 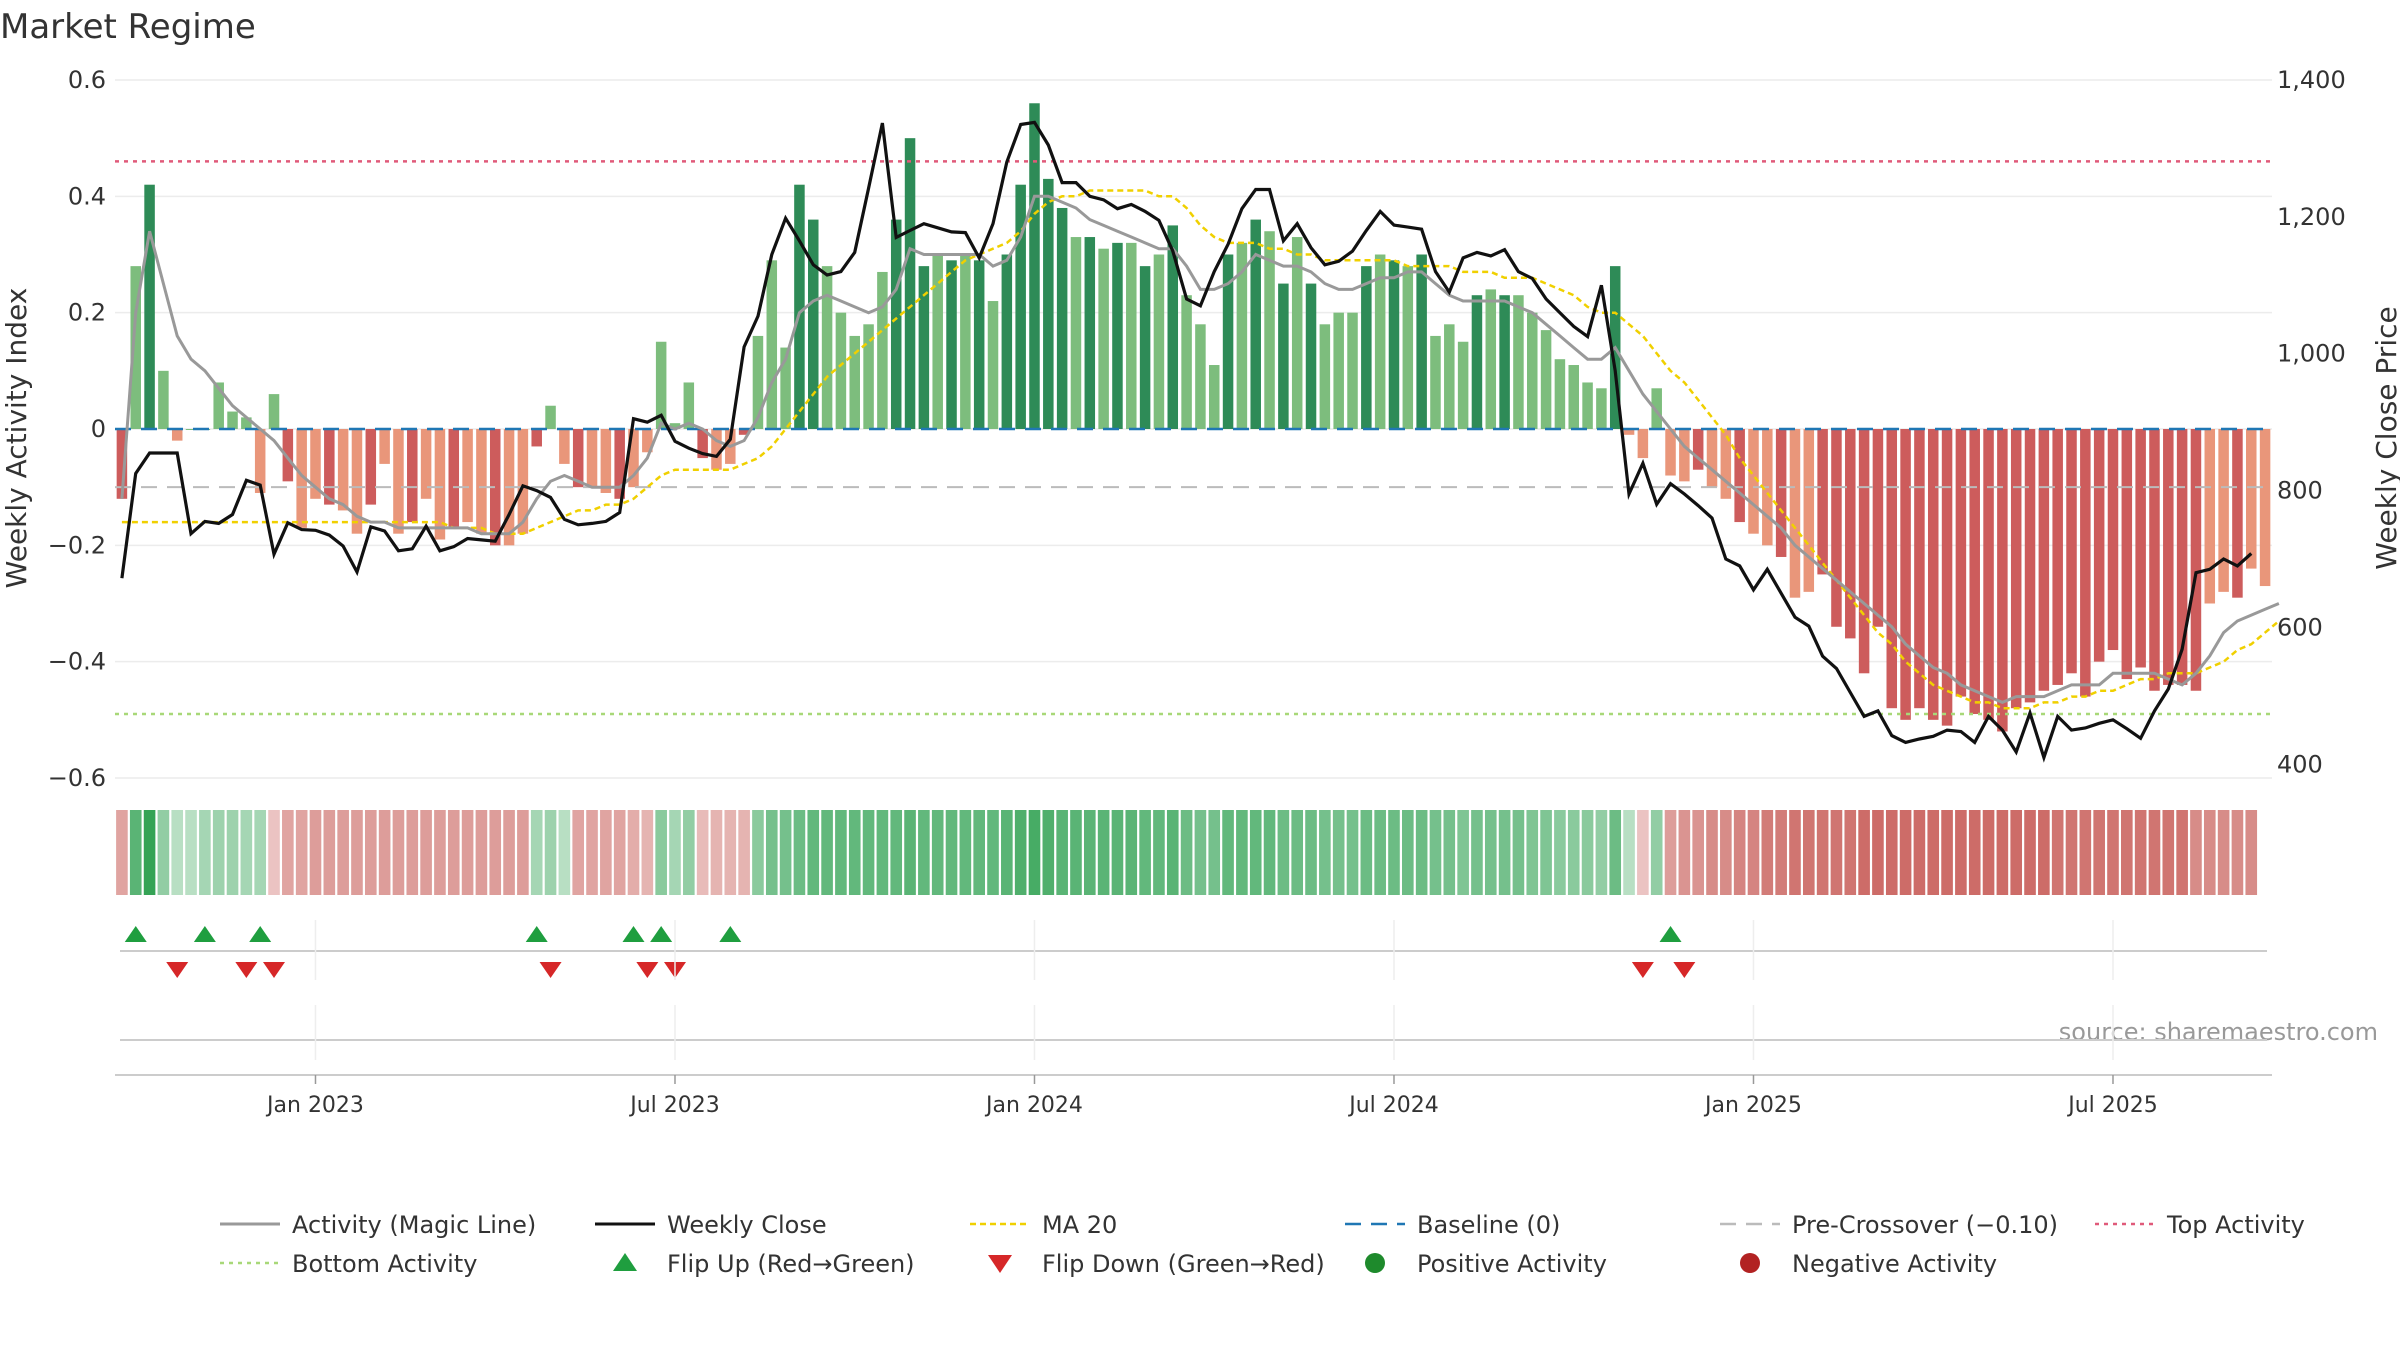 I want to click on left-tick-label: 0.6, so click(x=87, y=80).